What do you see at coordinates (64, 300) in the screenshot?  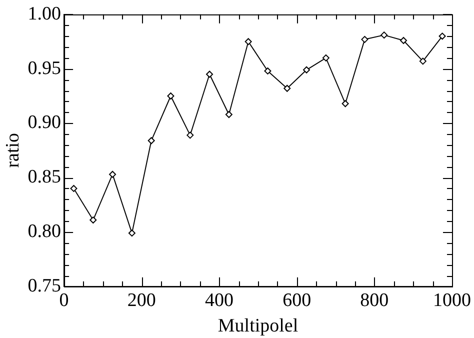 I see `x-tick-label: 0` at bounding box center [64, 300].